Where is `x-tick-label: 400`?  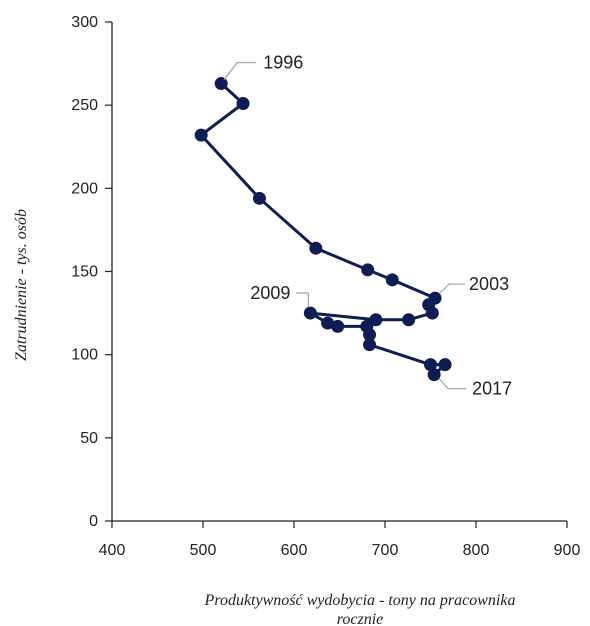
x-tick-label: 400 is located at coordinates (112, 550).